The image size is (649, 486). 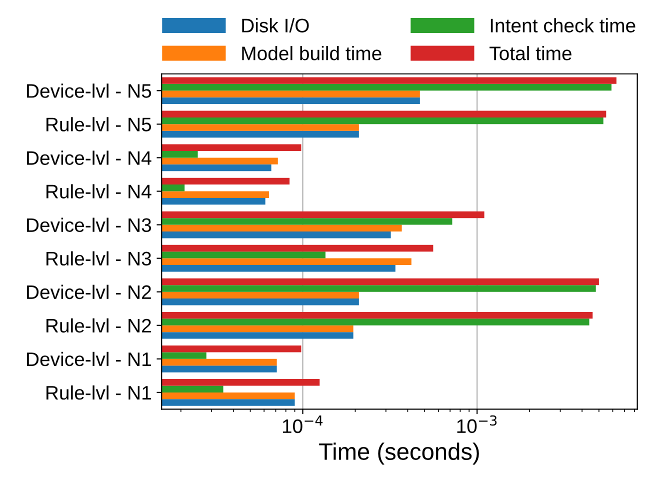 I want to click on legend-label: Intent check time, so click(x=563, y=25).